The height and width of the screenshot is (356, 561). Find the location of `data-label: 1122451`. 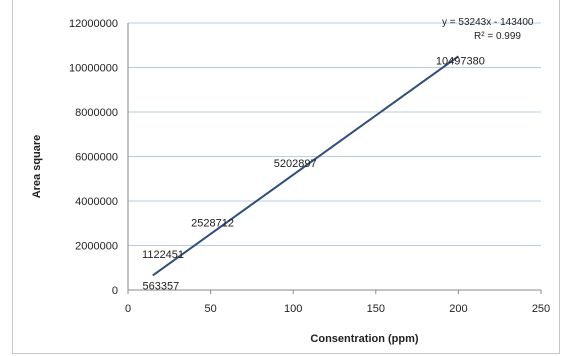

data-label: 1122451 is located at coordinates (163, 255).